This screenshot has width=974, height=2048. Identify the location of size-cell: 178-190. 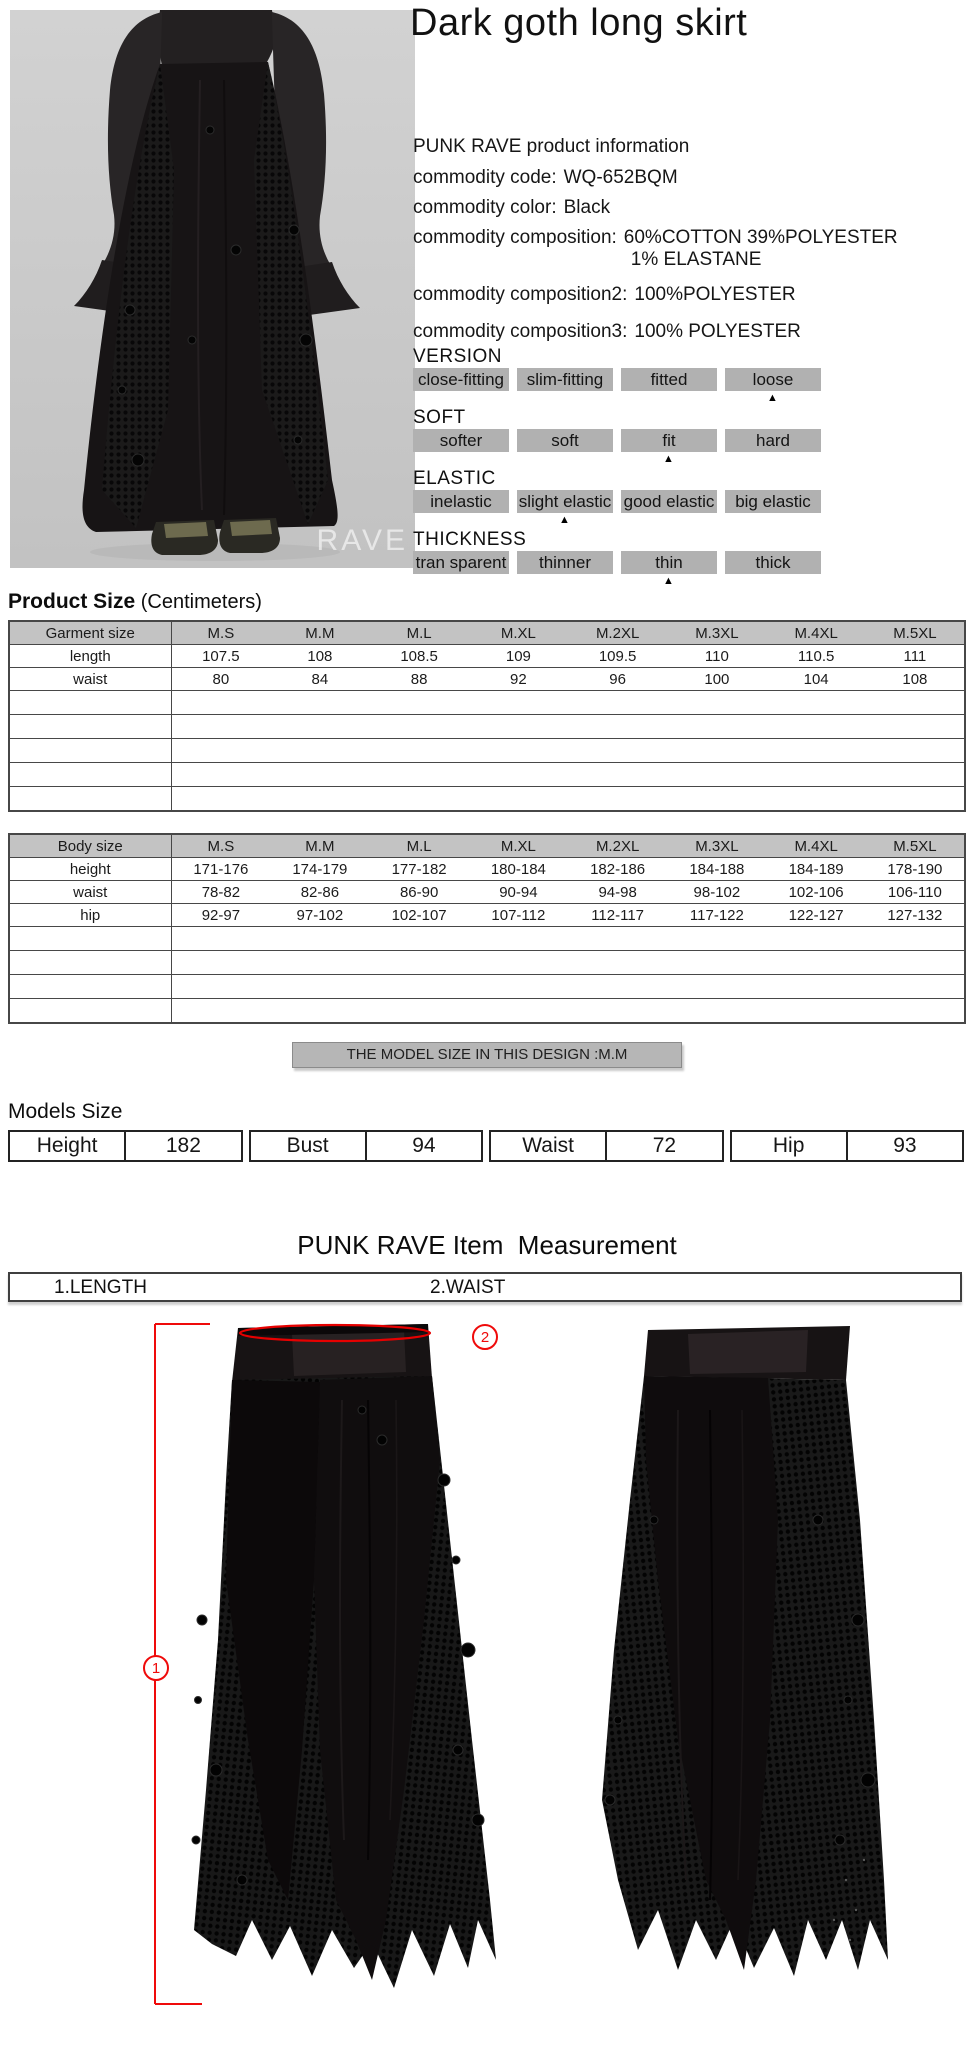
(915, 869).